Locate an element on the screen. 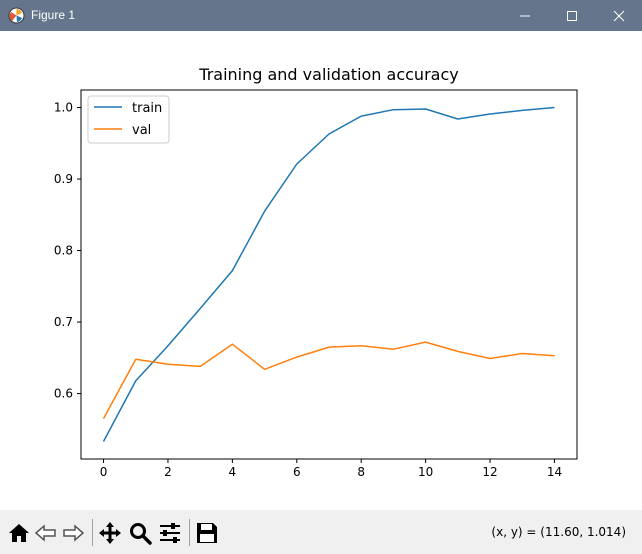 This screenshot has height=554, width=642. y-tick-label: 0.9 is located at coordinates (63, 179).